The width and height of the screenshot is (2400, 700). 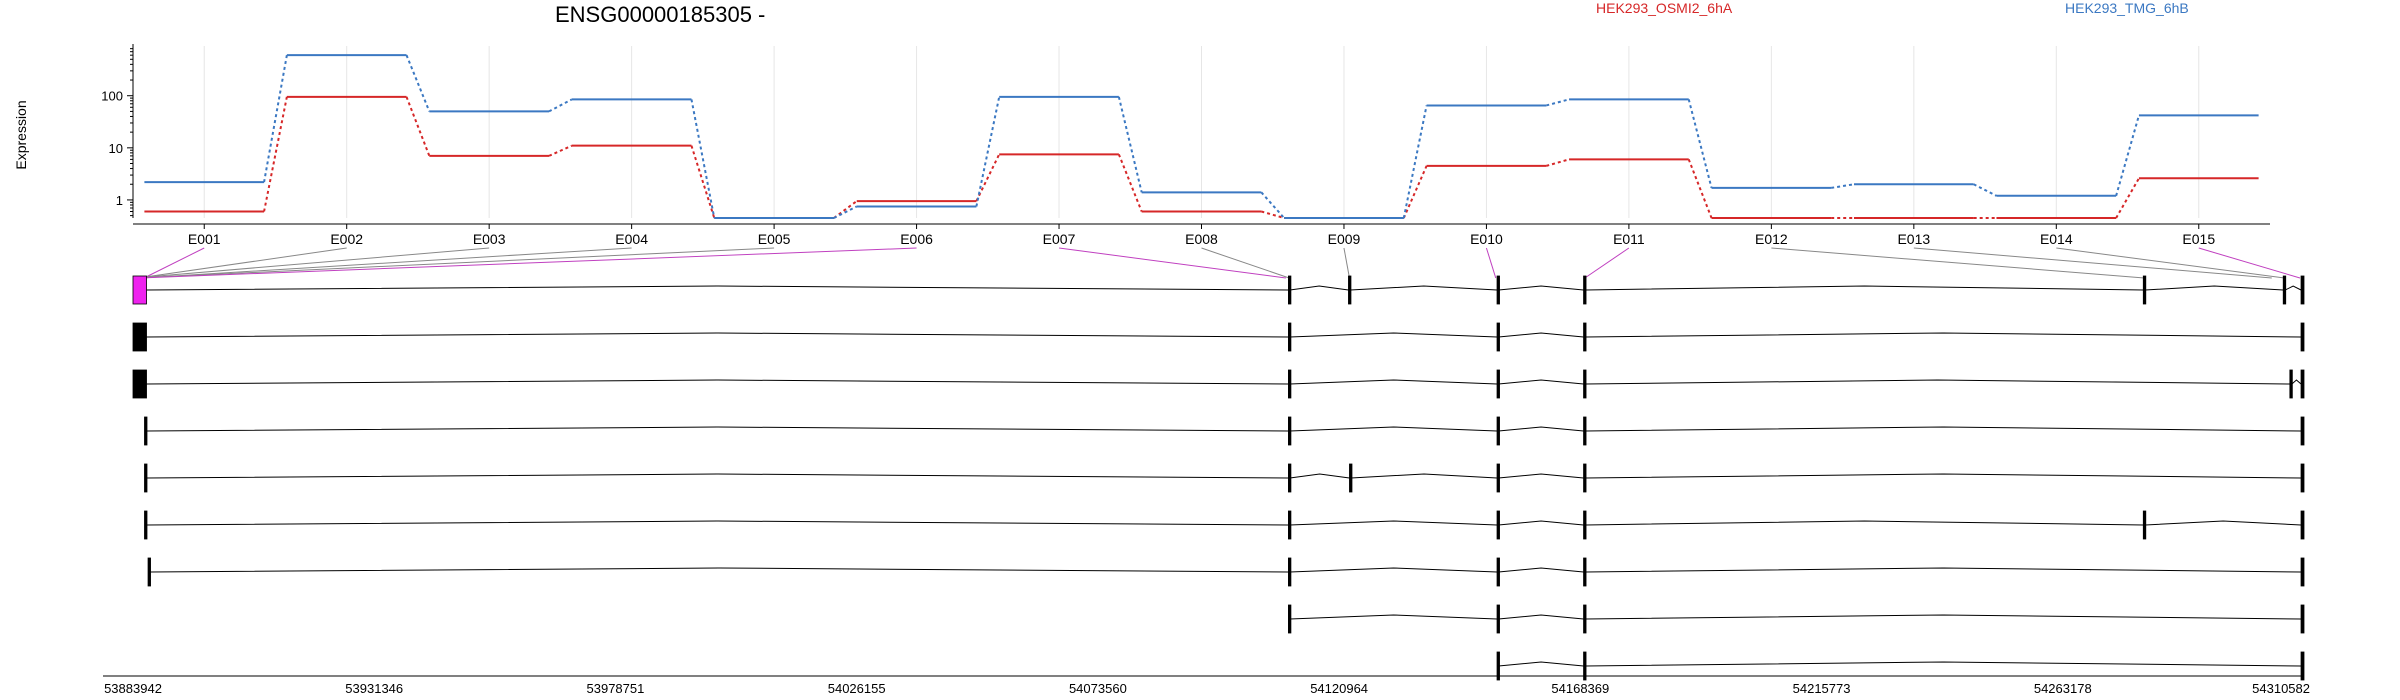 I want to click on y-axis: 1 10 100, so click(x=117, y=131).